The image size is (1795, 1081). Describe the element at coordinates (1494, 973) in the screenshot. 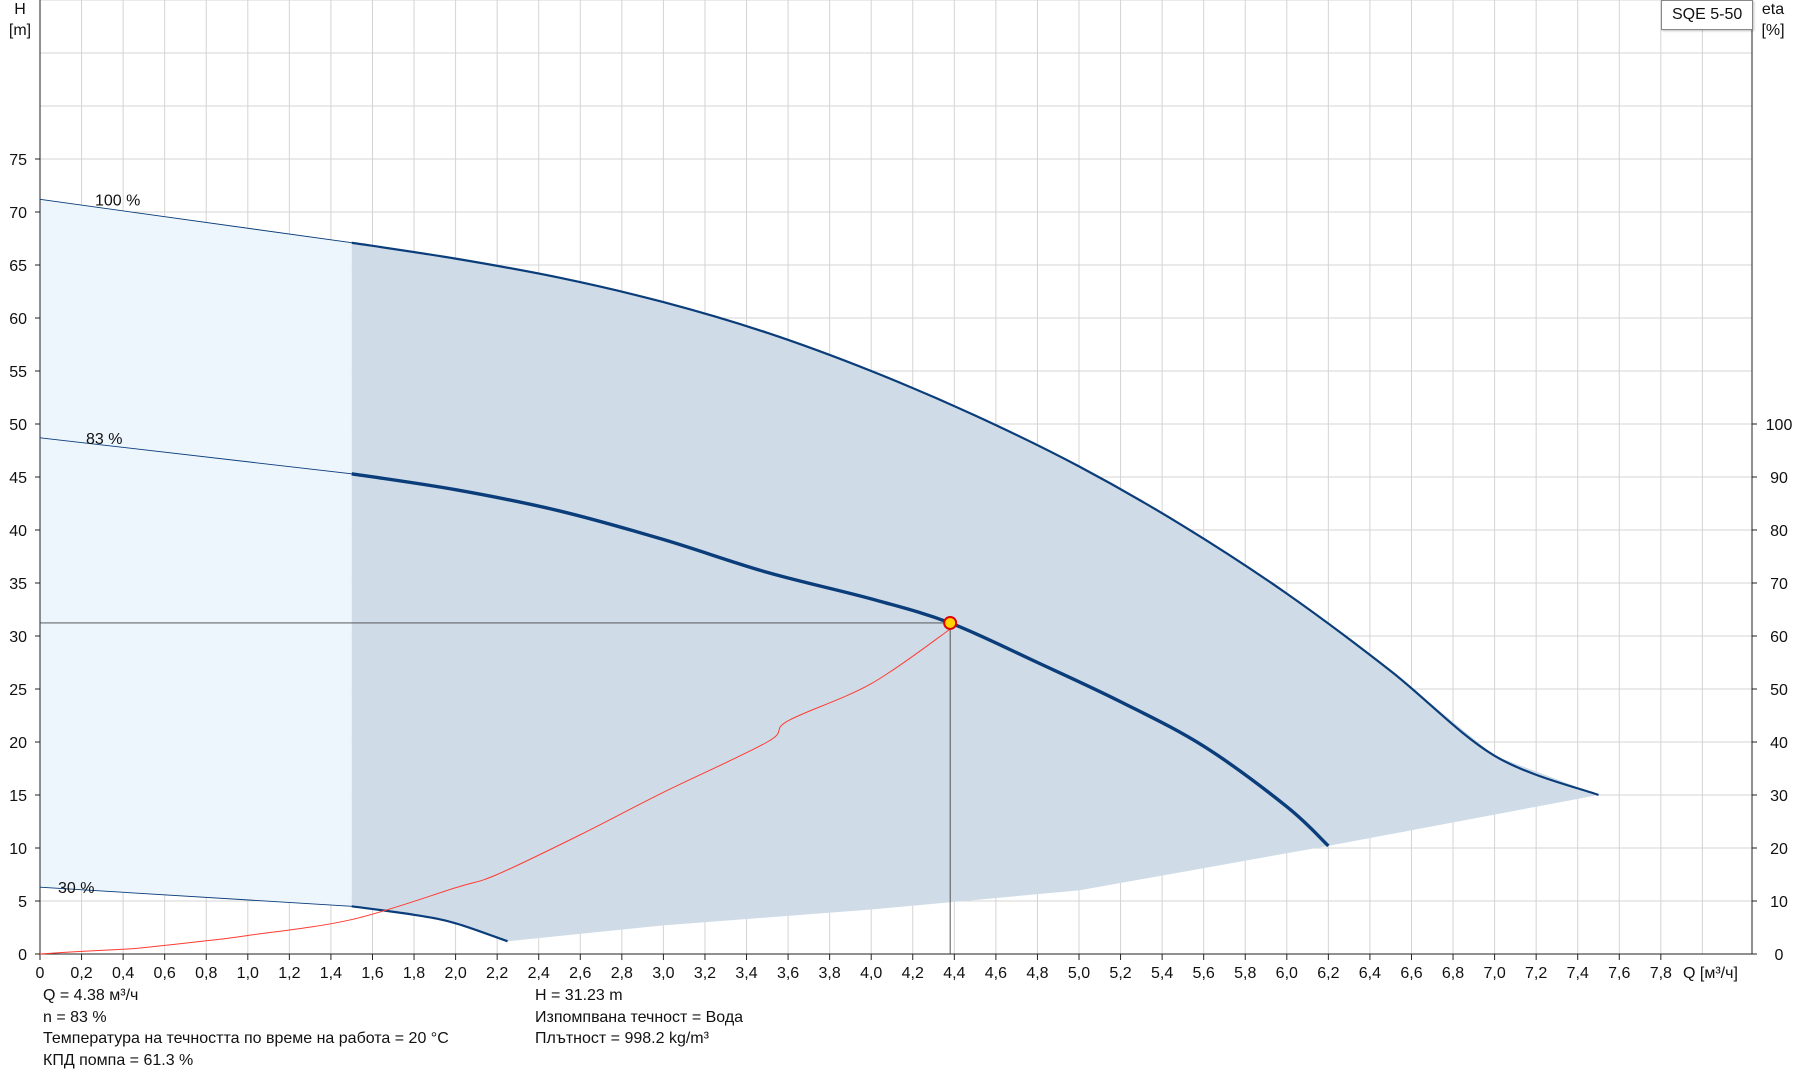

I see `x-tick-label: 7,0` at that location.